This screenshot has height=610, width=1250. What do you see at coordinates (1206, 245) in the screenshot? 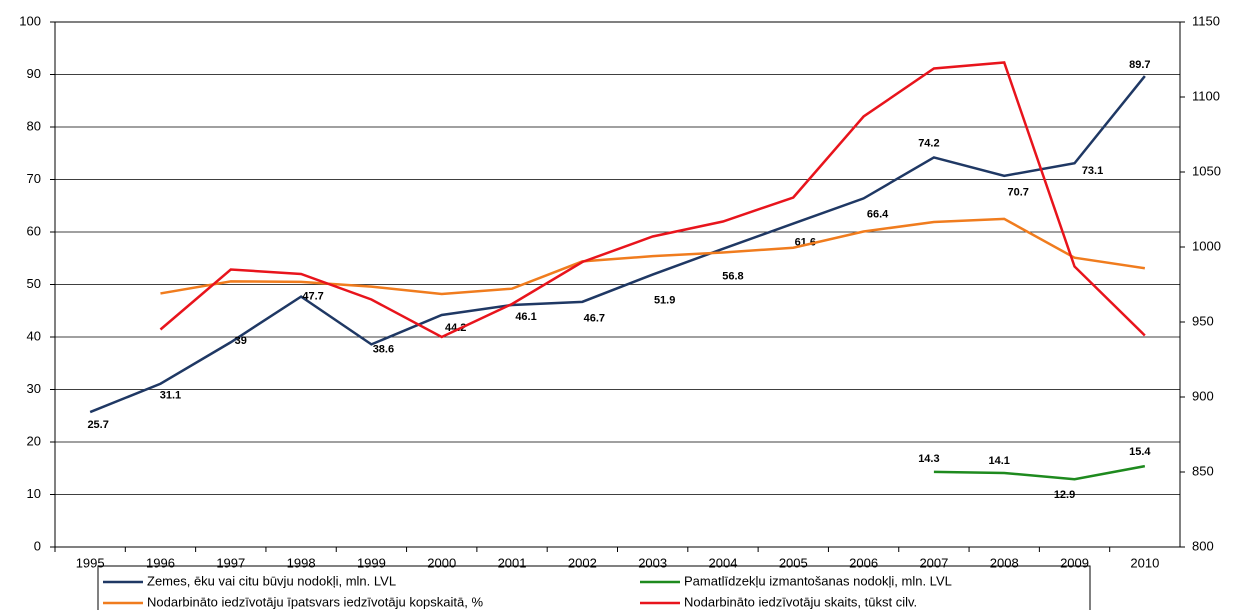
I see `y2-tick-label: 1000` at bounding box center [1206, 245].